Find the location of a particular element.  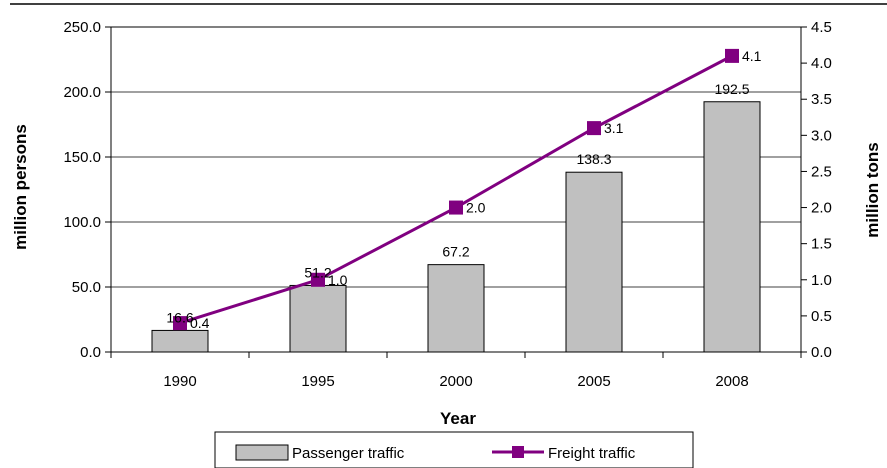

freight-value-label: 2.0 is located at coordinates (476, 208).